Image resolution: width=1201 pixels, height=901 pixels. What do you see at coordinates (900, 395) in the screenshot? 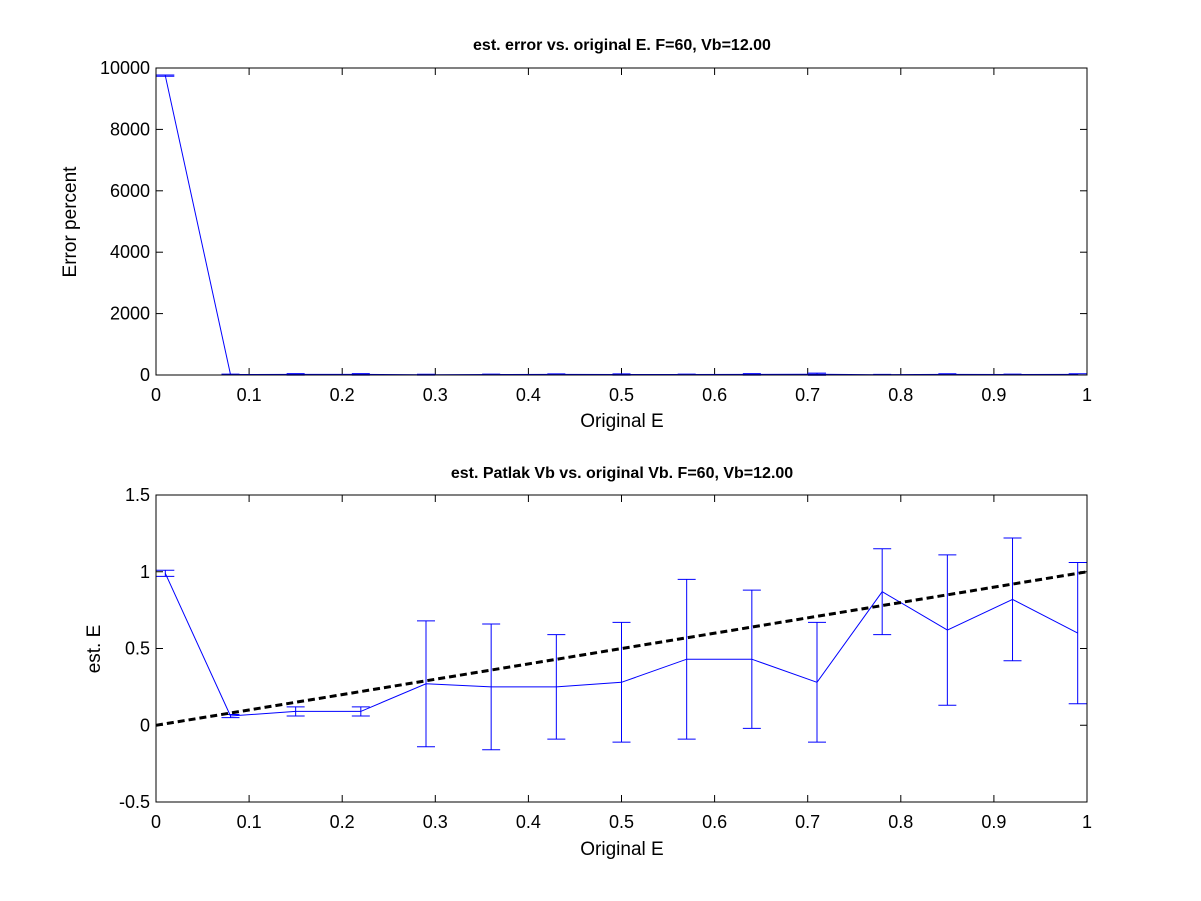
I see `top-plot-xtick-label: 0.8` at bounding box center [900, 395].